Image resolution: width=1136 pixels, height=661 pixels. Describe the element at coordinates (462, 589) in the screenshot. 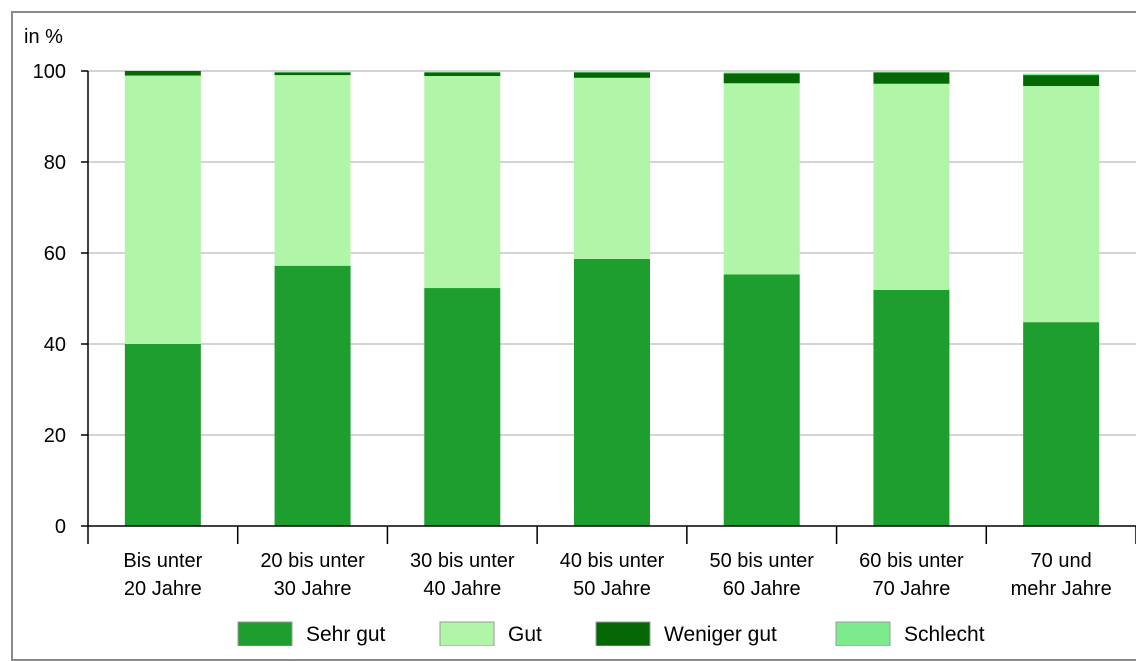

I see `x-tick-label: 40 Jahre` at that location.